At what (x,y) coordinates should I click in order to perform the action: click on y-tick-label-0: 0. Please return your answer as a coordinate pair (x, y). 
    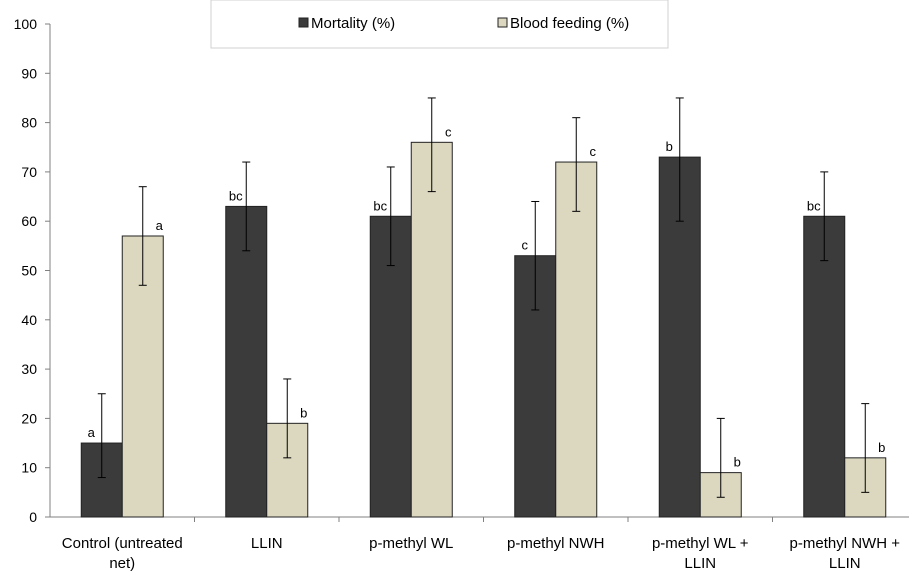
    Looking at the image, I should click on (33, 517).